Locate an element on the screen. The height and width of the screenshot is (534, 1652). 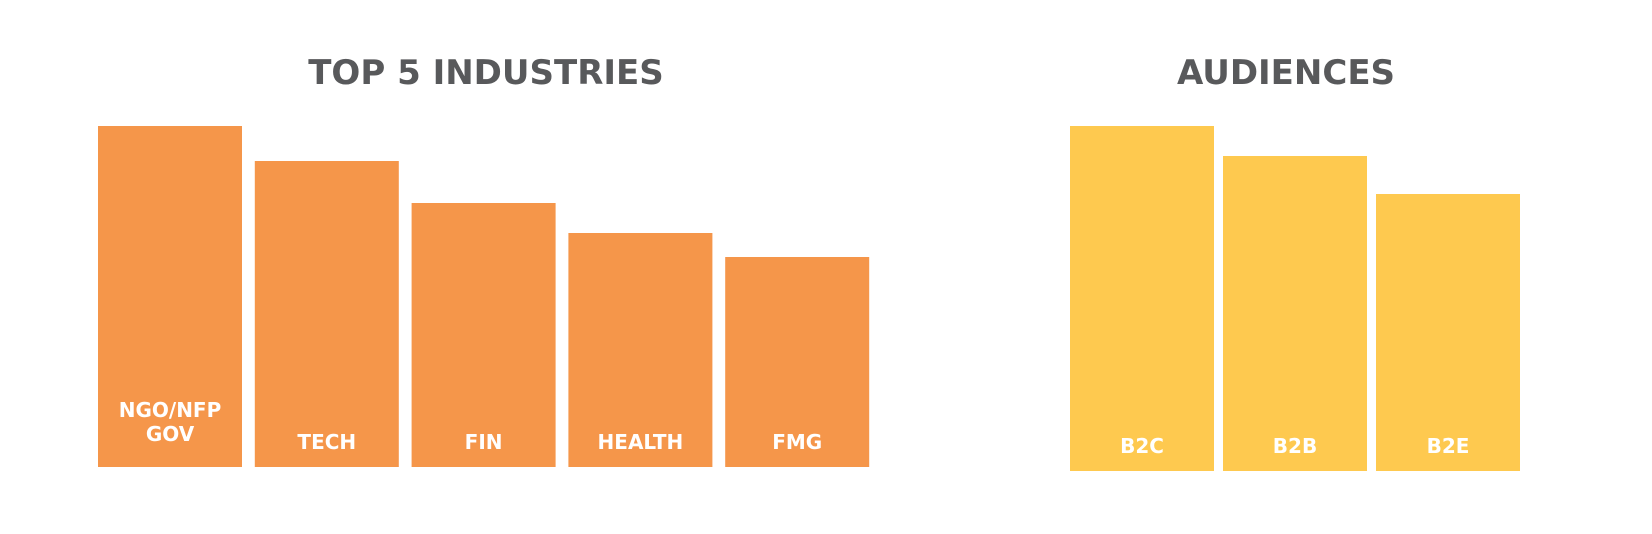
bar-label: FIN is located at coordinates (484, 442).